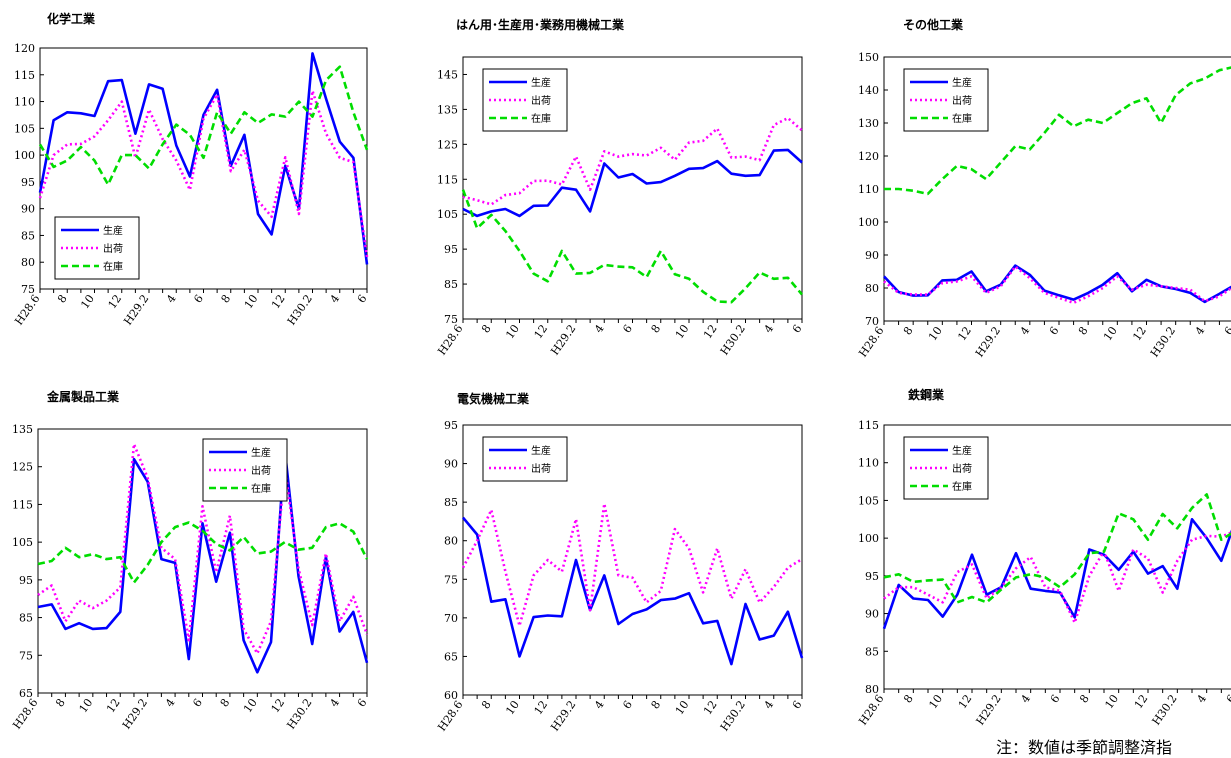  What do you see at coordinates (868, 90) in the screenshot?
I see `y-tick-label: 140` at bounding box center [868, 90].